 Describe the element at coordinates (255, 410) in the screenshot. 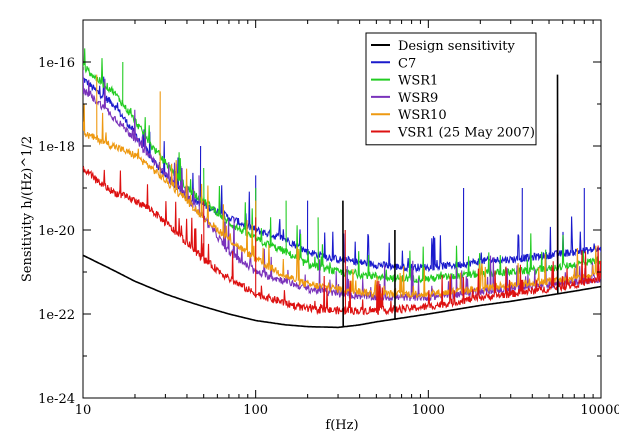

I see `x-tick-label: 100` at that location.